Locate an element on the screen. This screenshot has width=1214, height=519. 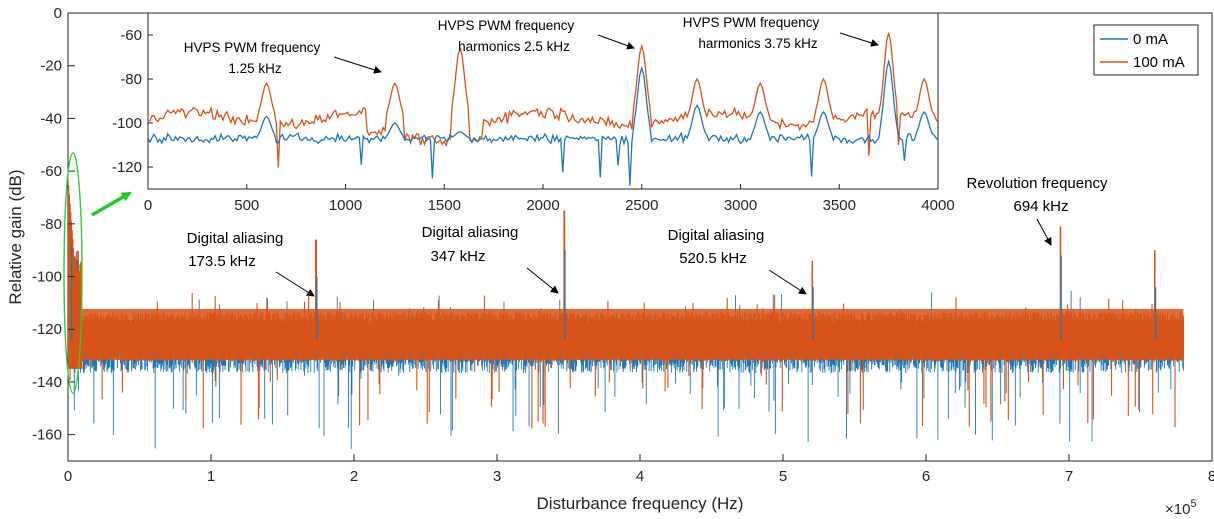
inset-annotation-pwm-375: HVPS PWM frequency harmonics 3.75 kHz is located at coordinates (781, 33).